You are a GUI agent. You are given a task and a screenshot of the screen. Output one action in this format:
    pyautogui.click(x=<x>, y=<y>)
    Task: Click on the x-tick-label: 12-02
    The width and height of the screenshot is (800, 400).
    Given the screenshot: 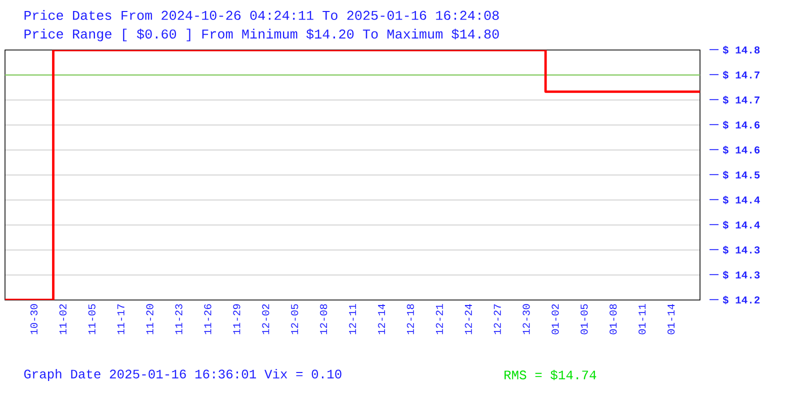 What is the action you would take?
    pyautogui.click(x=266, y=319)
    